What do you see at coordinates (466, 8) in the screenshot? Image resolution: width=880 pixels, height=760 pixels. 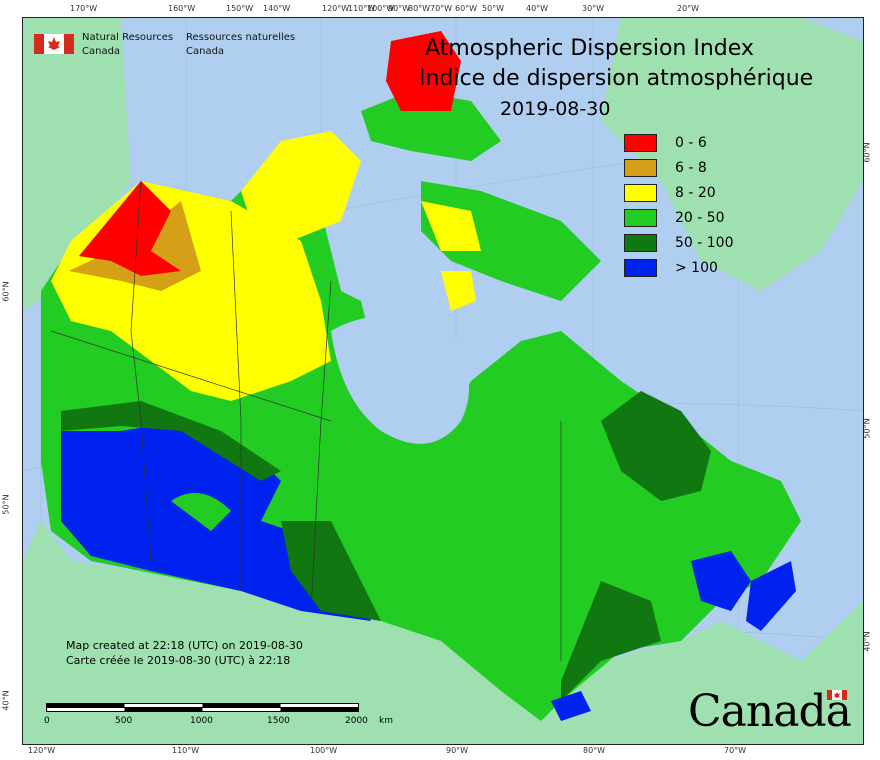 I see `top-tick: 60°W` at bounding box center [466, 8].